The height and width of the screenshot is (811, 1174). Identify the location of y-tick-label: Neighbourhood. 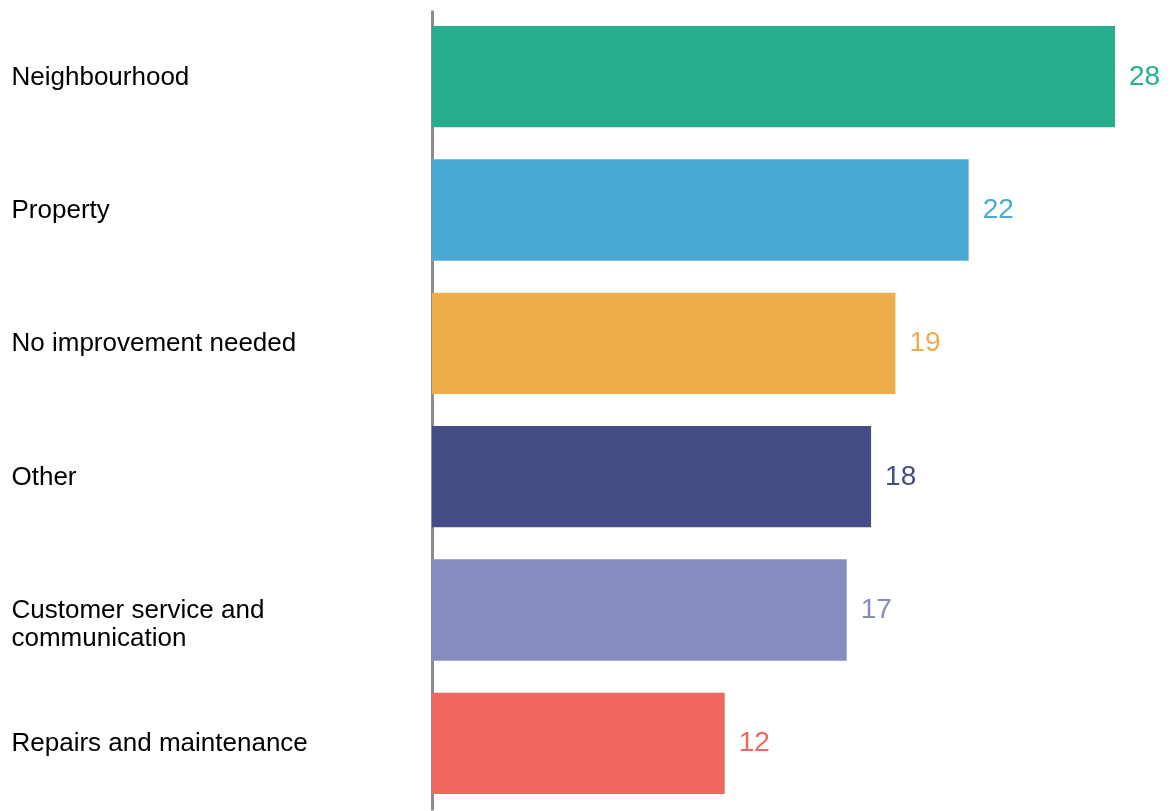
(100, 75).